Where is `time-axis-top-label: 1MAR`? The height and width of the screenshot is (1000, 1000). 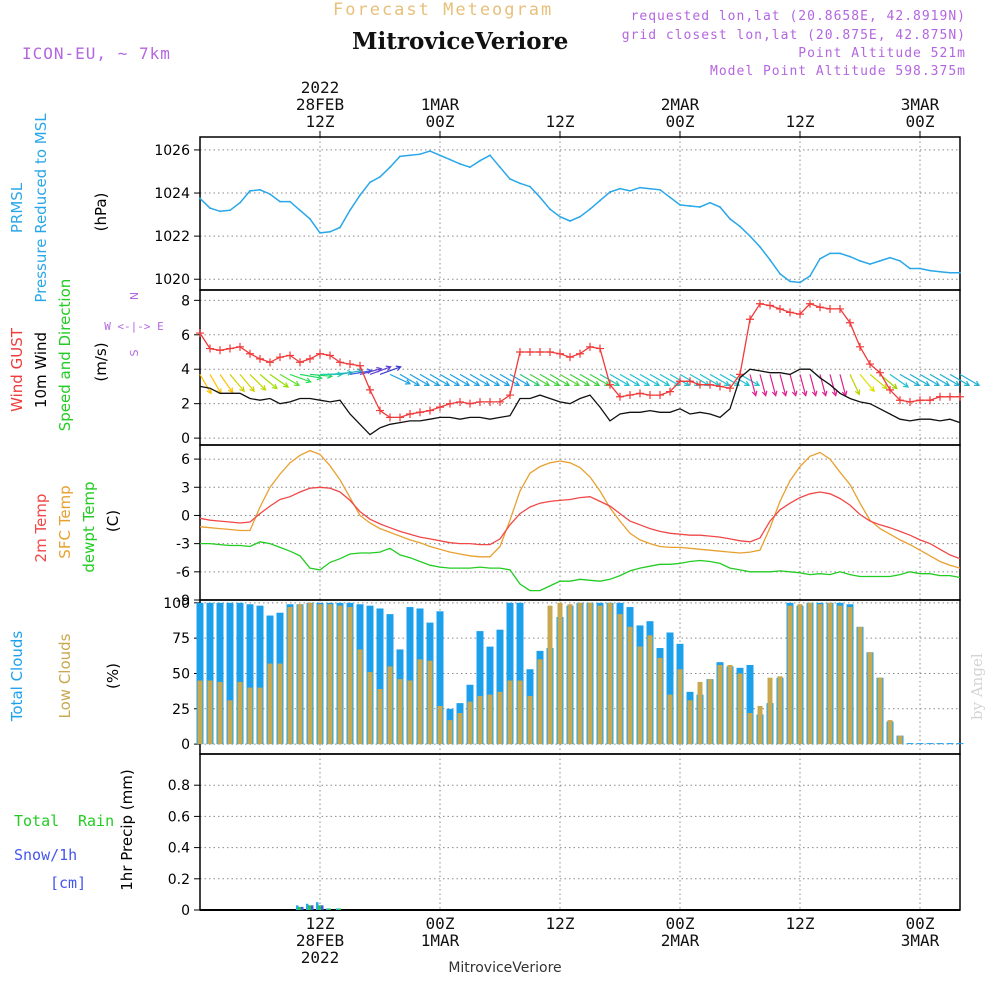 time-axis-top-label: 1MAR is located at coordinates (440, 104).